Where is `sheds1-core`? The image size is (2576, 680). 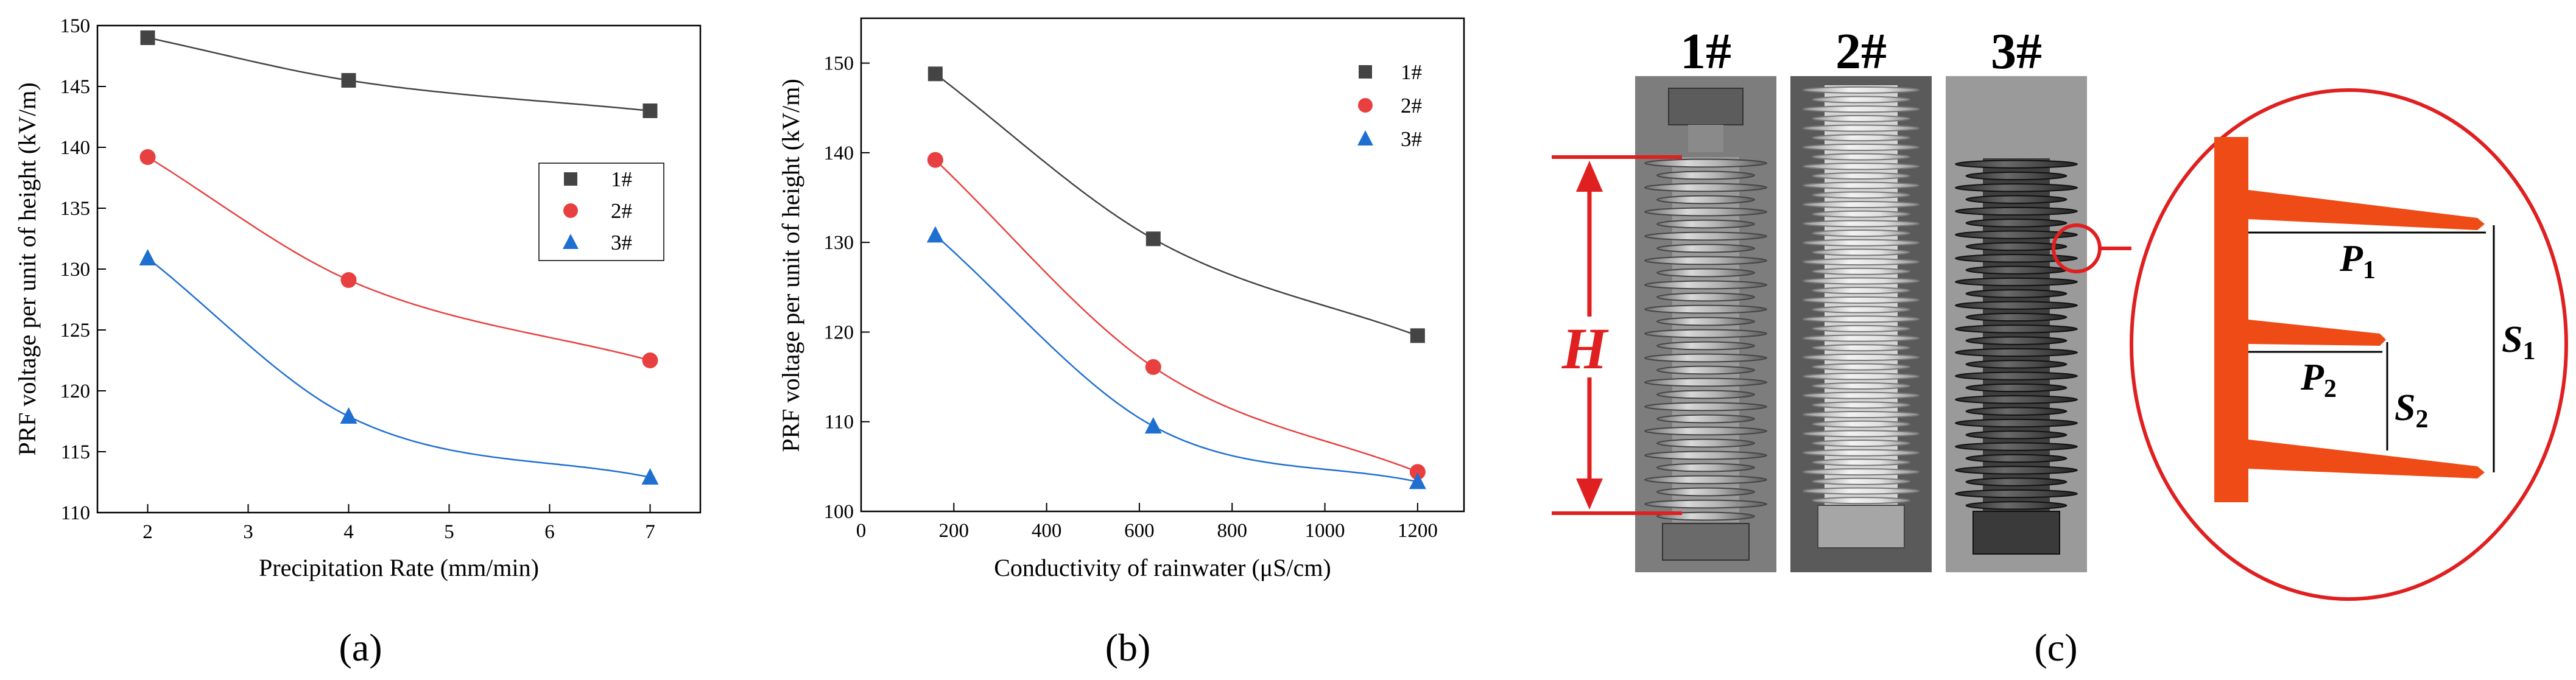
sheds1-core is located at coordinates (1705, 339).